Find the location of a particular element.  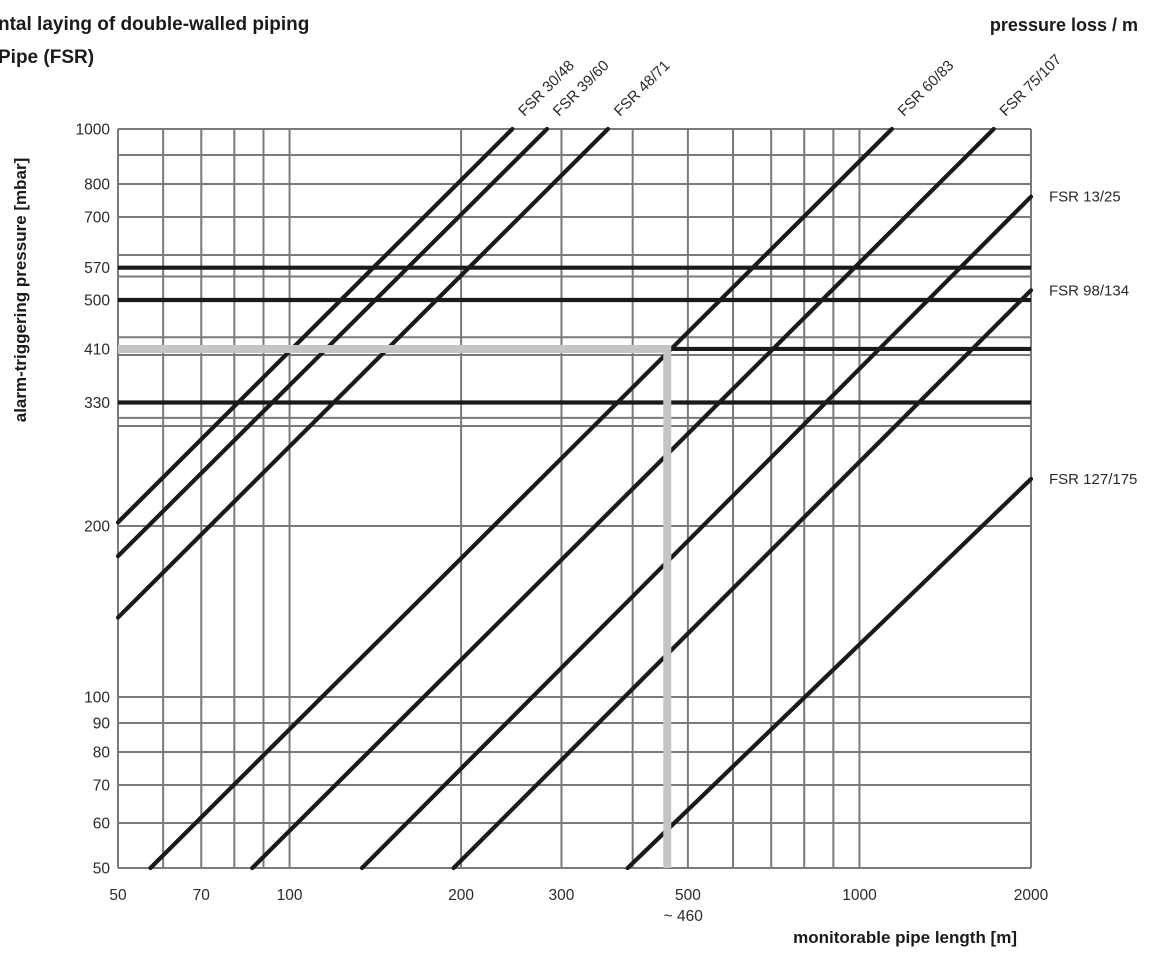

y-tick-label-60: 60 is located at coordinates (102, 824).